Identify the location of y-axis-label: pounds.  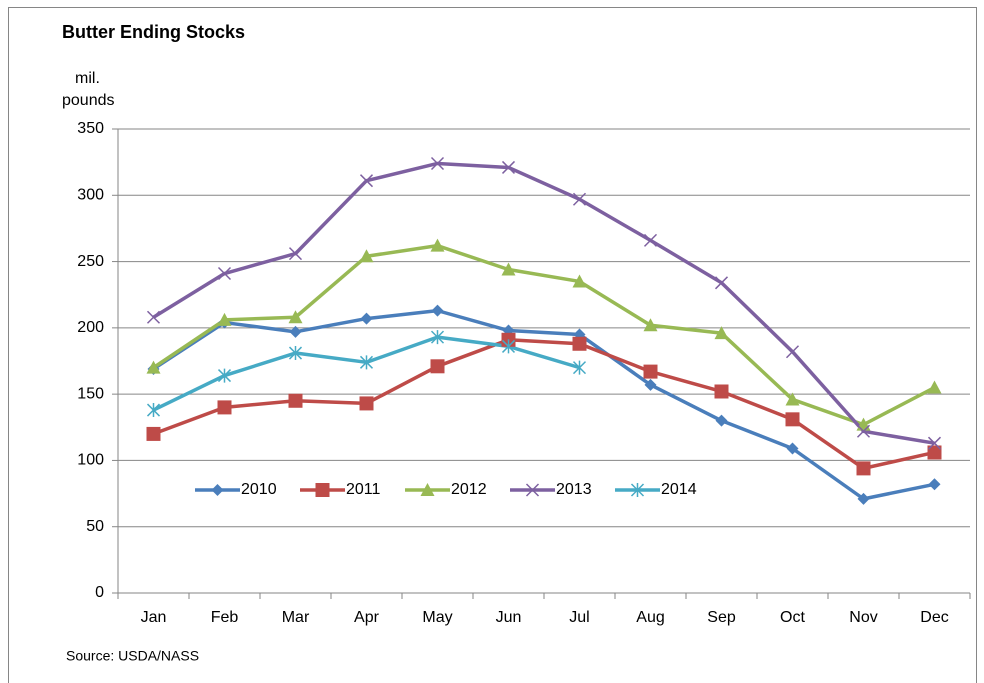
(88, 100).